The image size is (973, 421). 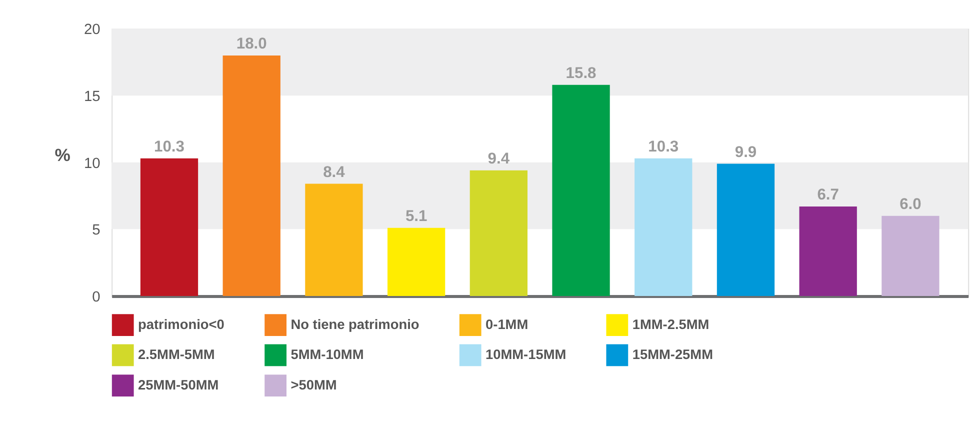 I want to click on y-axis-title: %, so click(x=62, y=154).